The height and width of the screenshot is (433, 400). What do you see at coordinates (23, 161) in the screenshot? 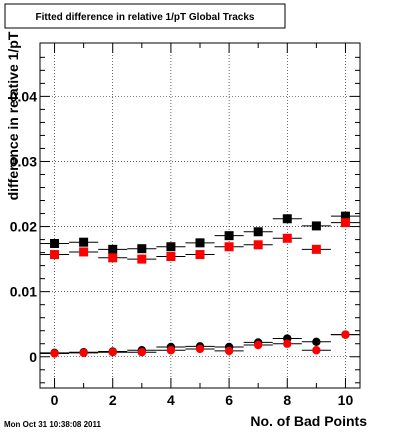
I see `y-tick-label: 0.03` at bounding box center [23, 161].